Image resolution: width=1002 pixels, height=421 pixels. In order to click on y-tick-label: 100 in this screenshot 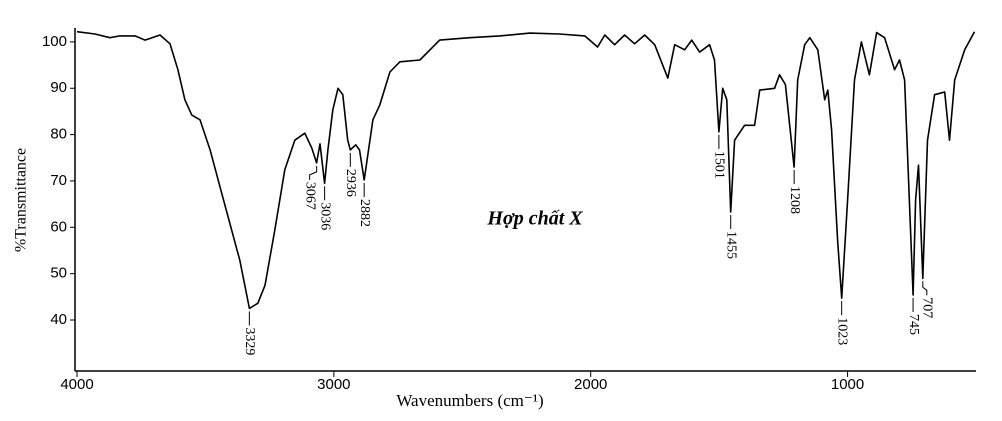, I will do `click(54, 41)`.